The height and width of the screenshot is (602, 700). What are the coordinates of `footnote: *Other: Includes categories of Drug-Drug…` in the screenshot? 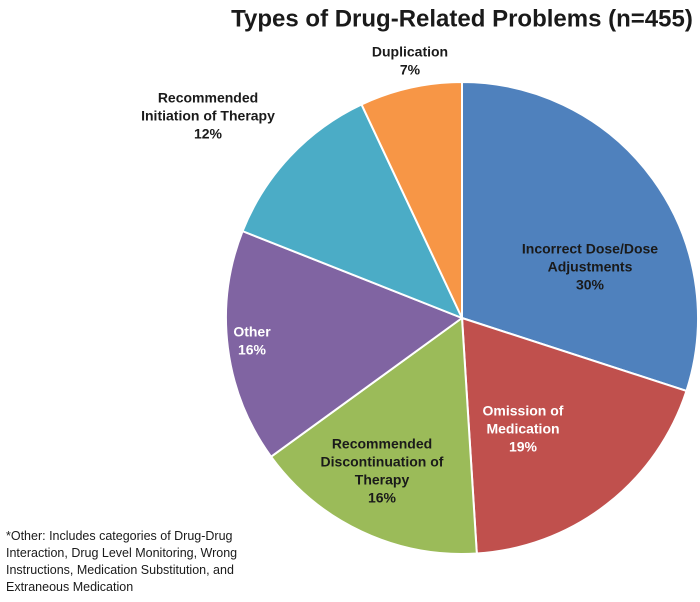 It's located at (156, 562).